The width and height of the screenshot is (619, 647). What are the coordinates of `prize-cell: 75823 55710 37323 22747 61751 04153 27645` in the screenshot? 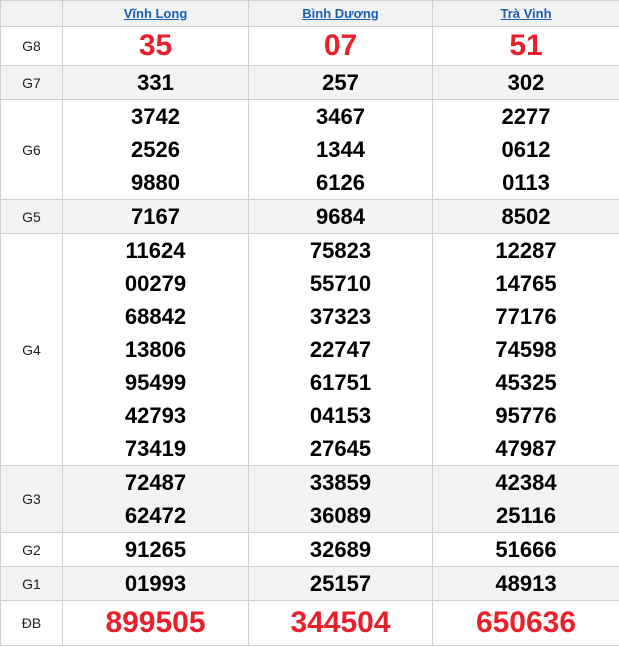 It's located at (340, 349).